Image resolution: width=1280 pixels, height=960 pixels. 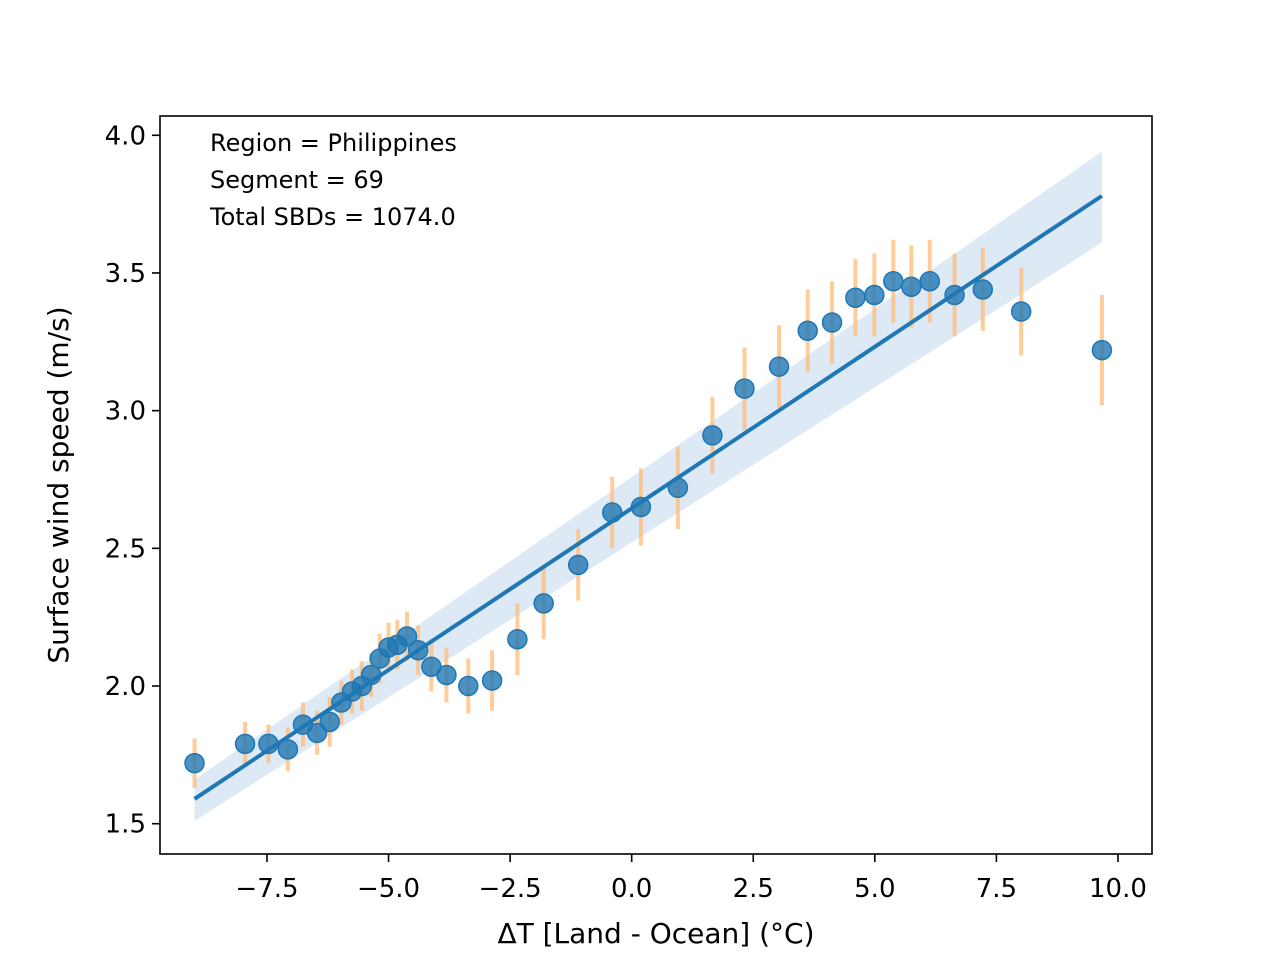 I want to click on x-axis-ticks: −7.5 −5.0 −2.5 0.0 2.5 5.0 7.5 10.0, so click(x=691, y=879).